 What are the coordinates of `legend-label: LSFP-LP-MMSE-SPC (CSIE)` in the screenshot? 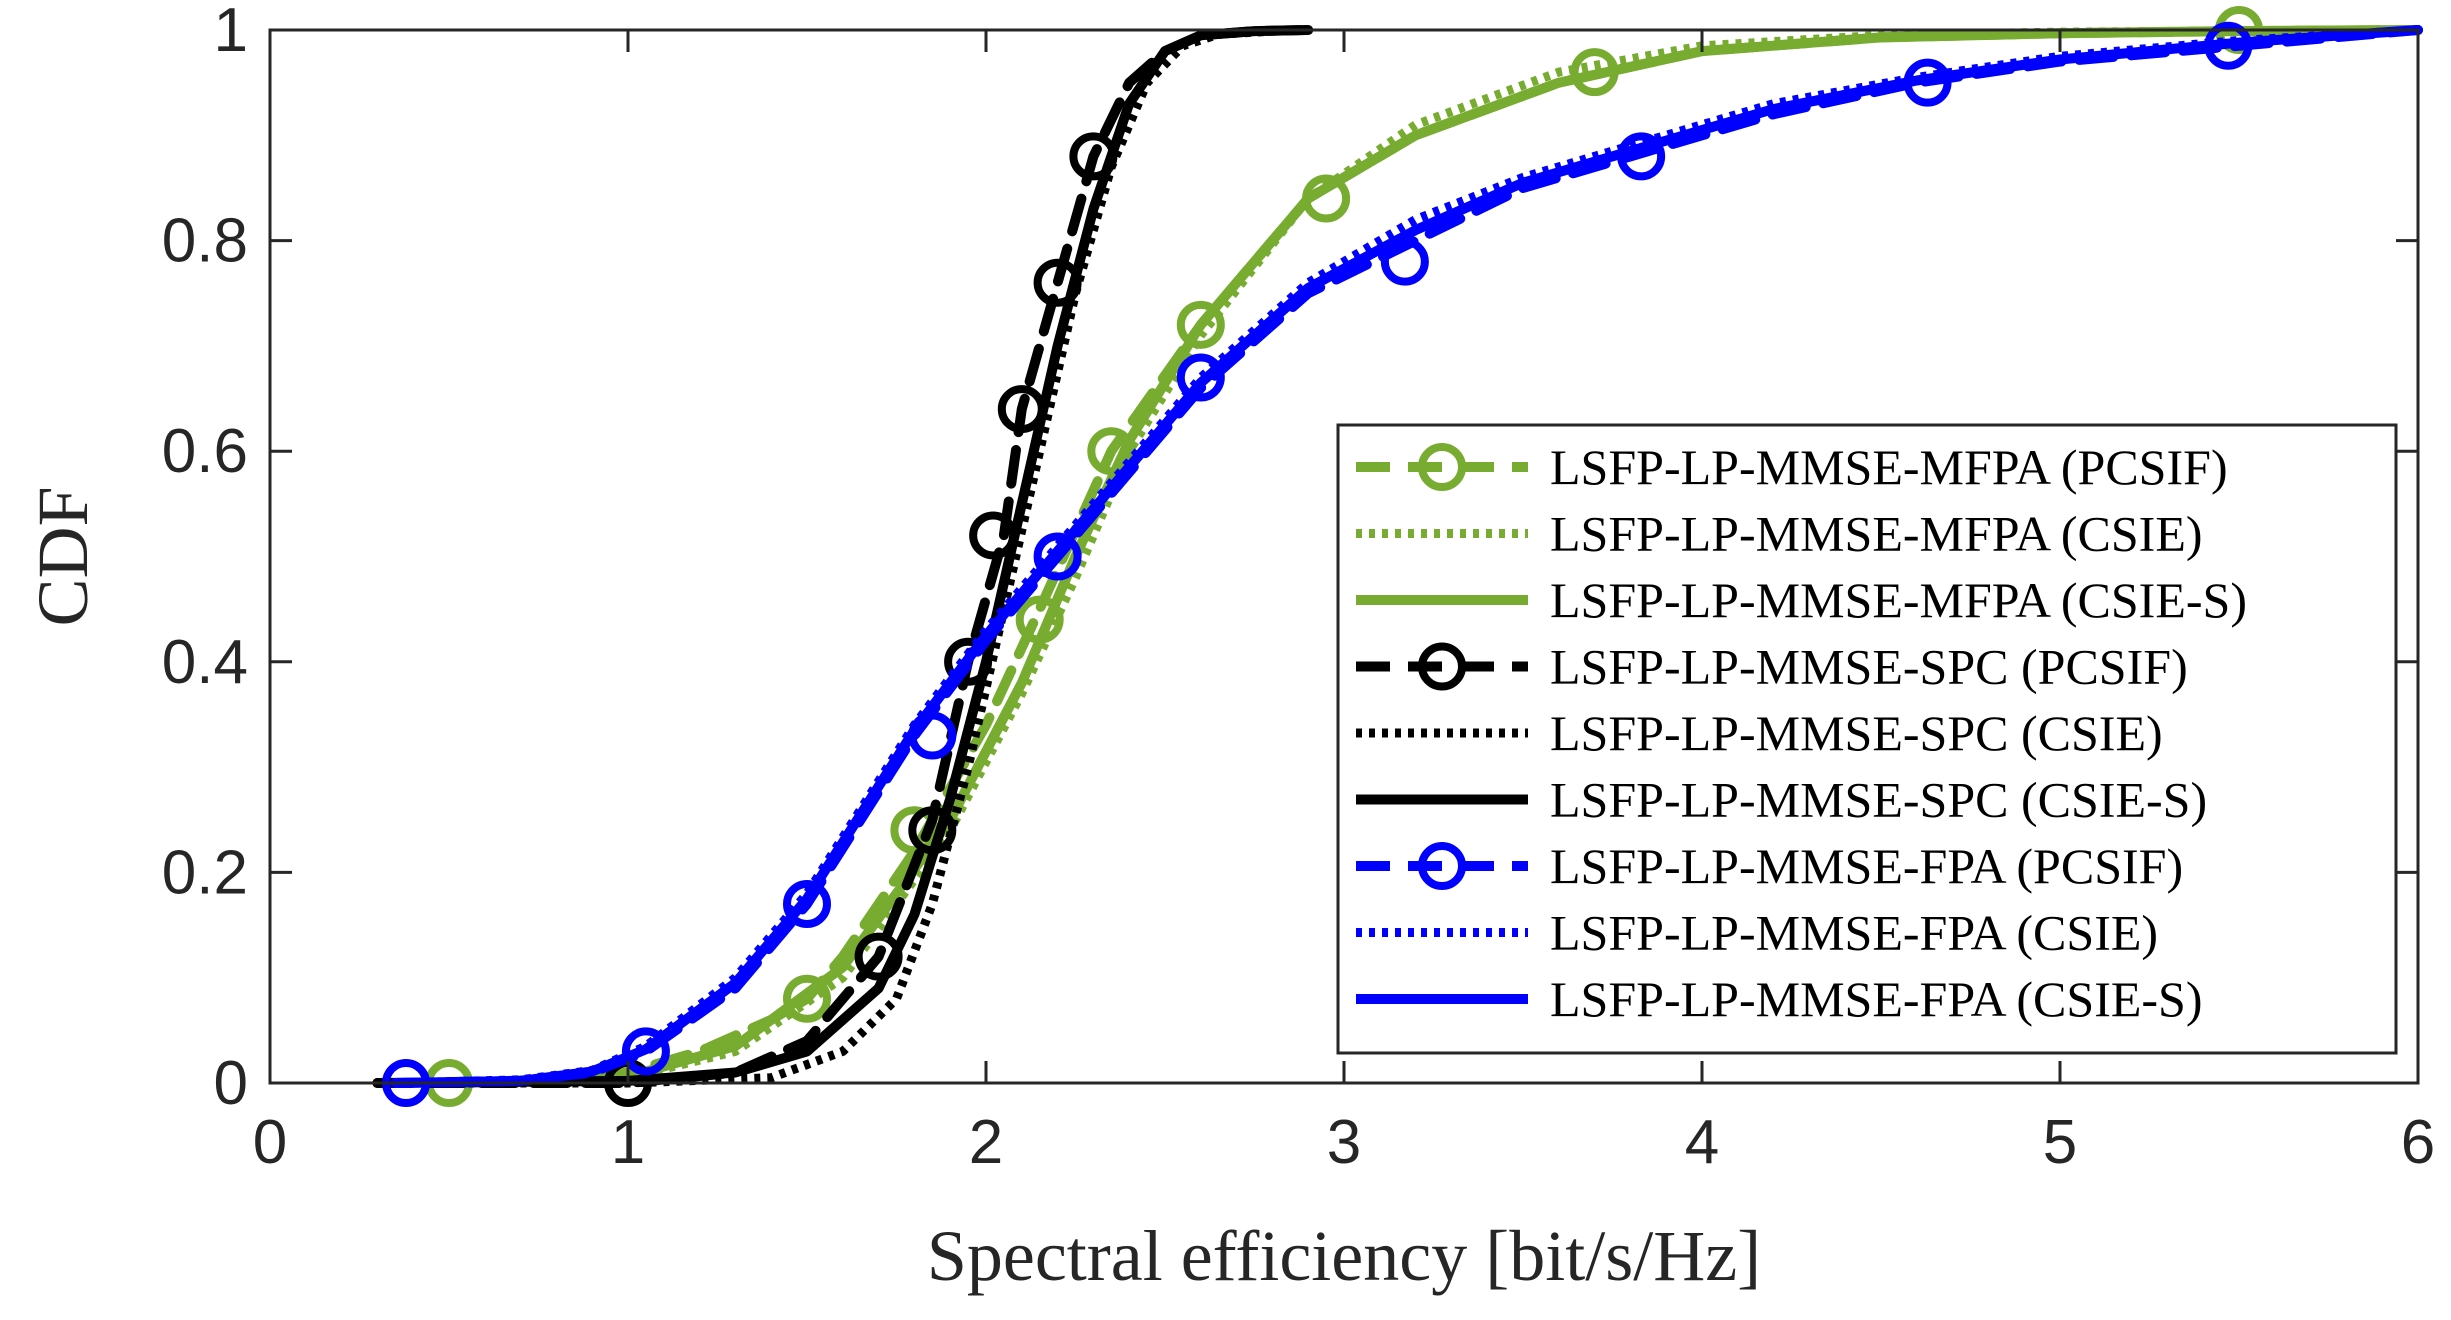 It's located at (1856, 733).